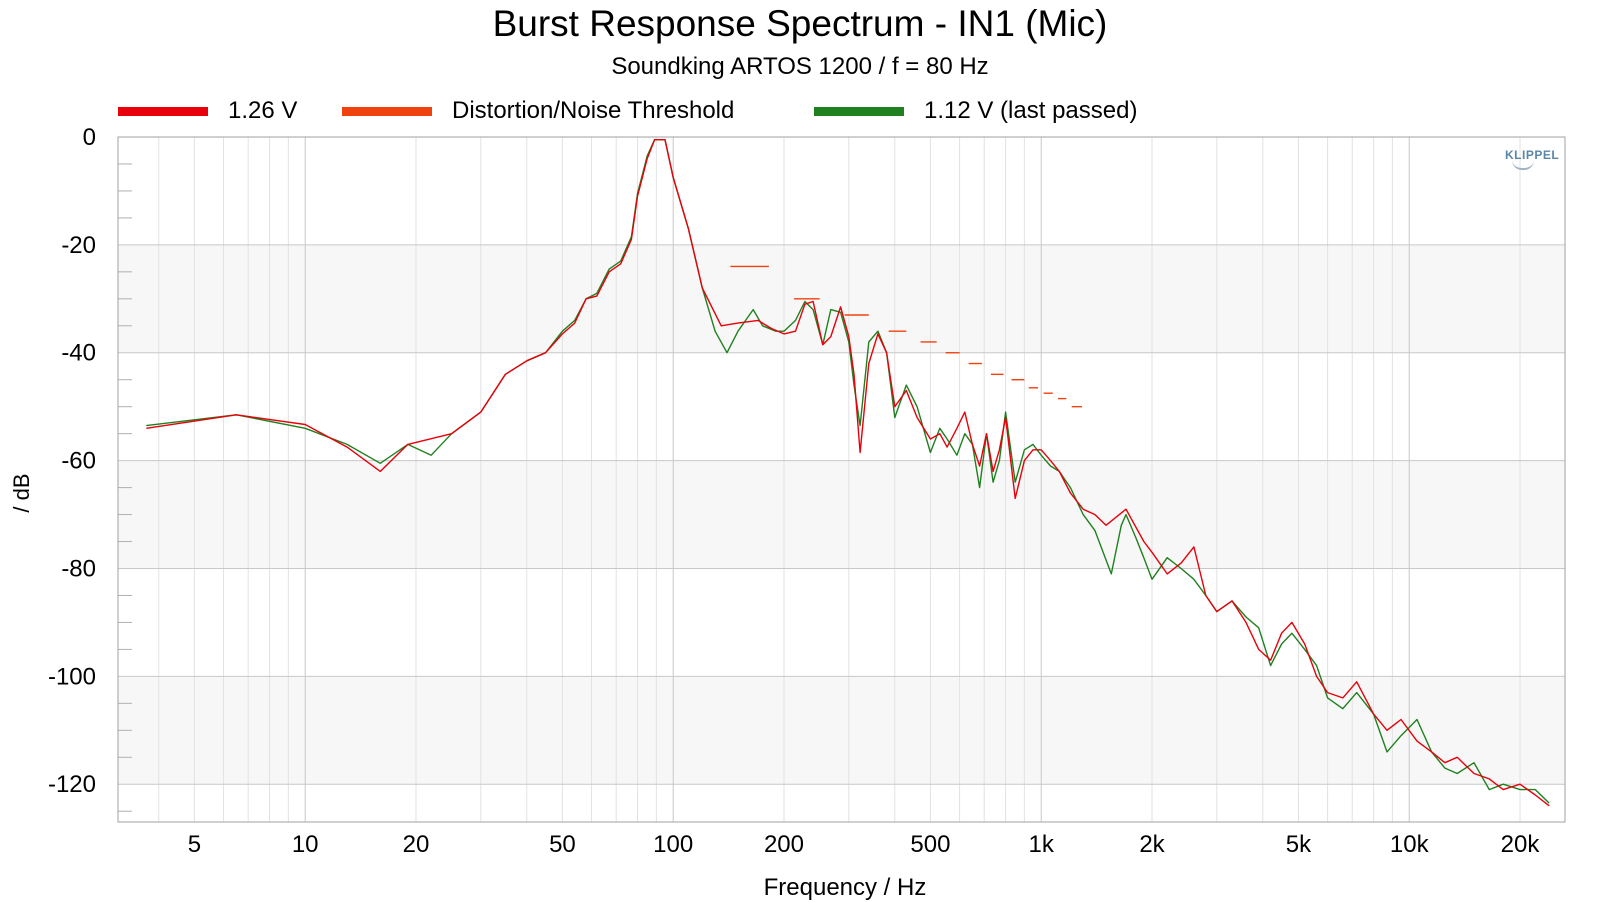  I want to click on x-tick-label: 20k, so click(1521, 844).